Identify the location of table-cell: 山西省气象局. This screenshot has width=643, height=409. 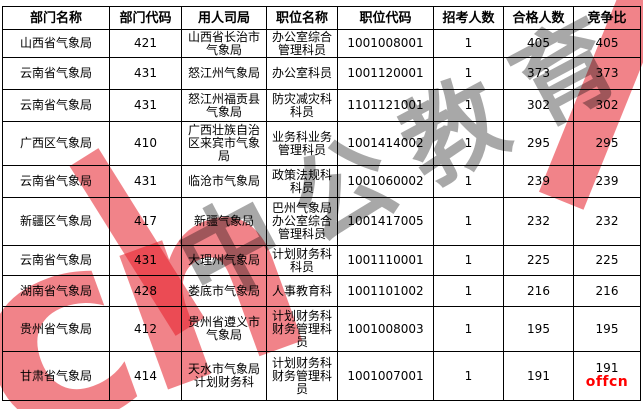
(56, 43).